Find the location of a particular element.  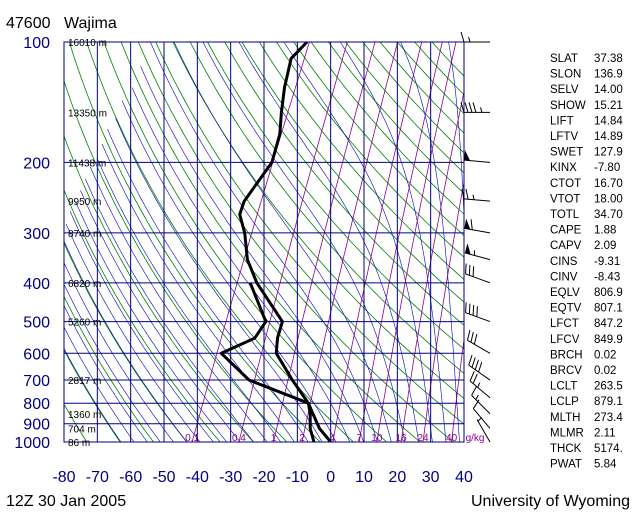

mixing-ratio-label: g/kg is located at coordinates (475, 438).